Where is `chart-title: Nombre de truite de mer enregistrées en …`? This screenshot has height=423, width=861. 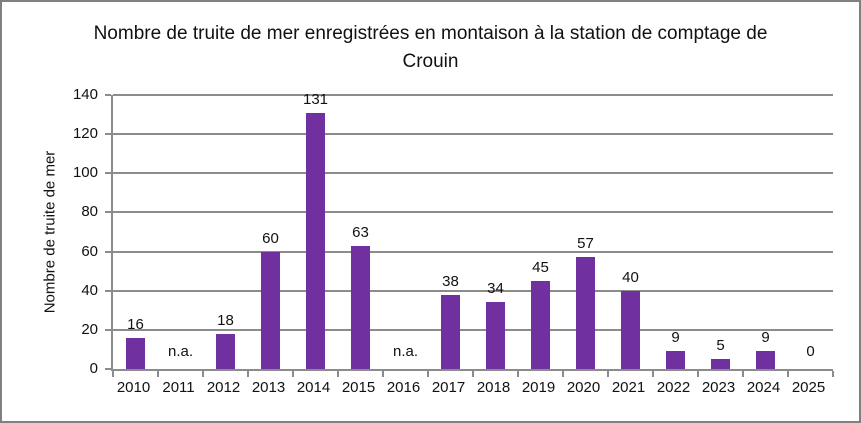
chart-title: Nombre de truite de mer enregistrées en … is located at coordinates (430, 47).